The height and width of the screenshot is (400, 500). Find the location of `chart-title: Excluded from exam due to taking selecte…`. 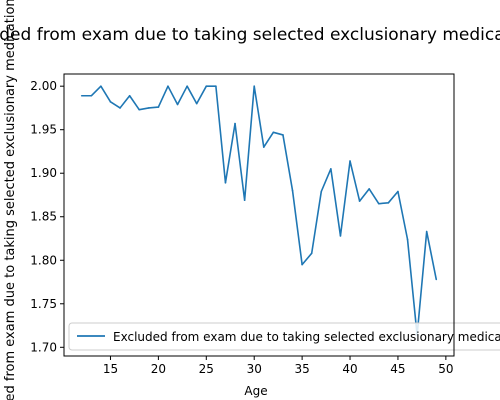

chart-title: Excluded from exam due to taking selecte… is located at coordinates (250, 35).